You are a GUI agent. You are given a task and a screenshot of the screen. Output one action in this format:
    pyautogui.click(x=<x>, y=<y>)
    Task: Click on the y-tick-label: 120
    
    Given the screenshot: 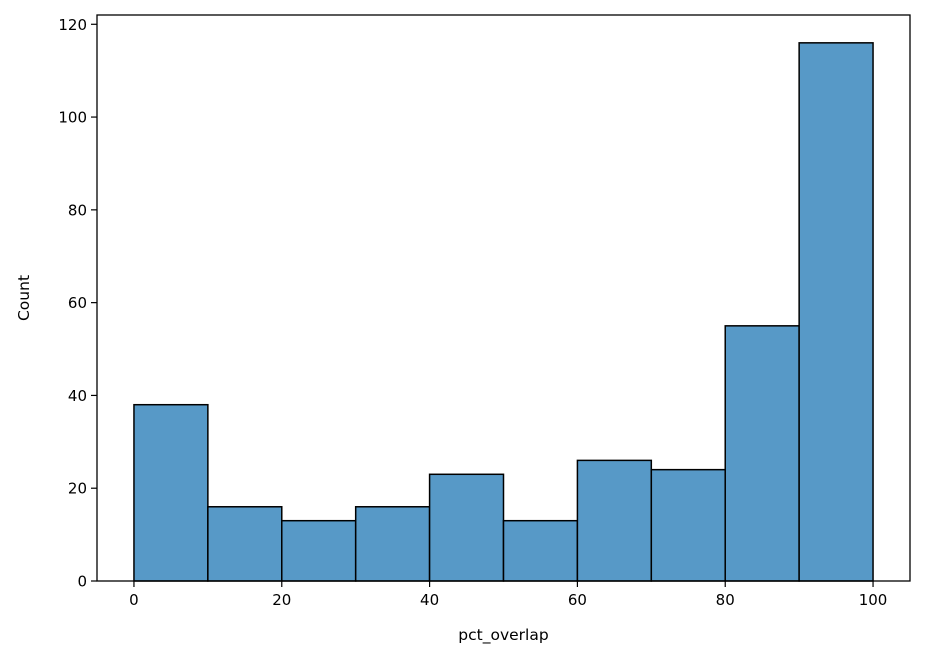 What is the action you would take?
    pyautogui.click(x=72, y=25)
    